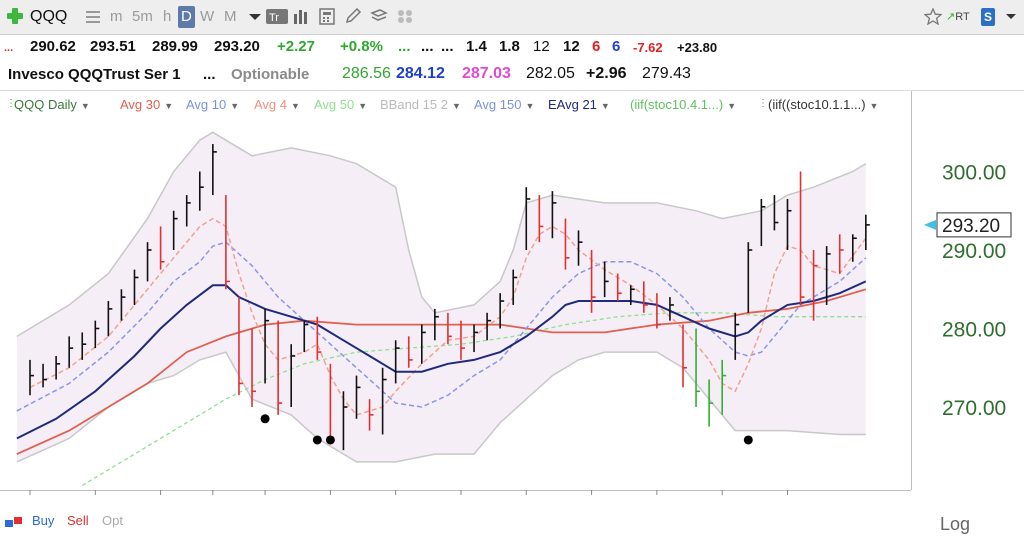  I want to click on s-button: S, so click(988, 17).